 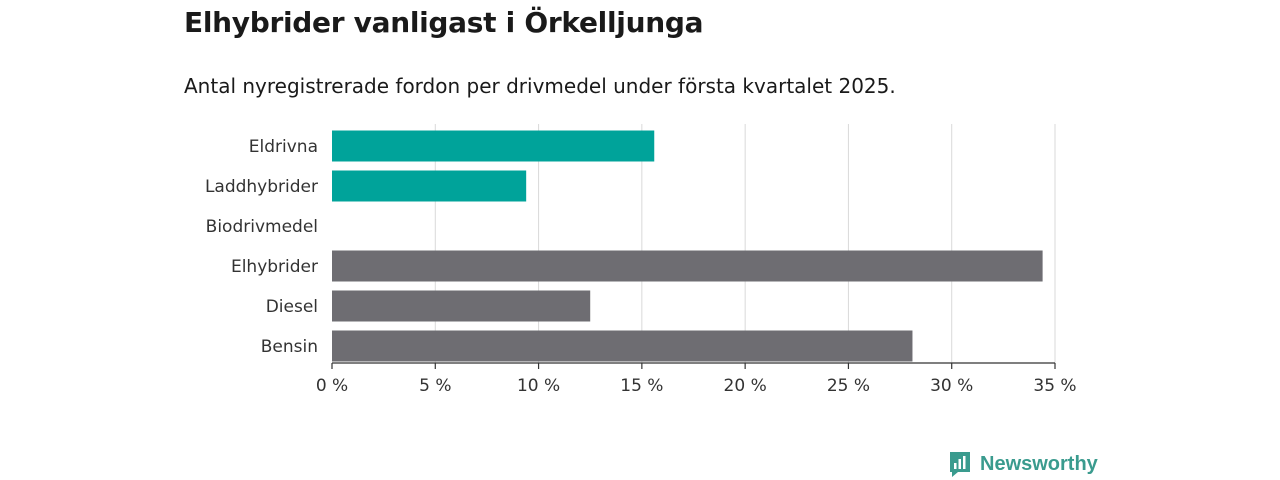 What do you see at coordinates (332, 386) in the screenshot?
I see `x-tick-label: 0 %` at bounding box center [332, 386].